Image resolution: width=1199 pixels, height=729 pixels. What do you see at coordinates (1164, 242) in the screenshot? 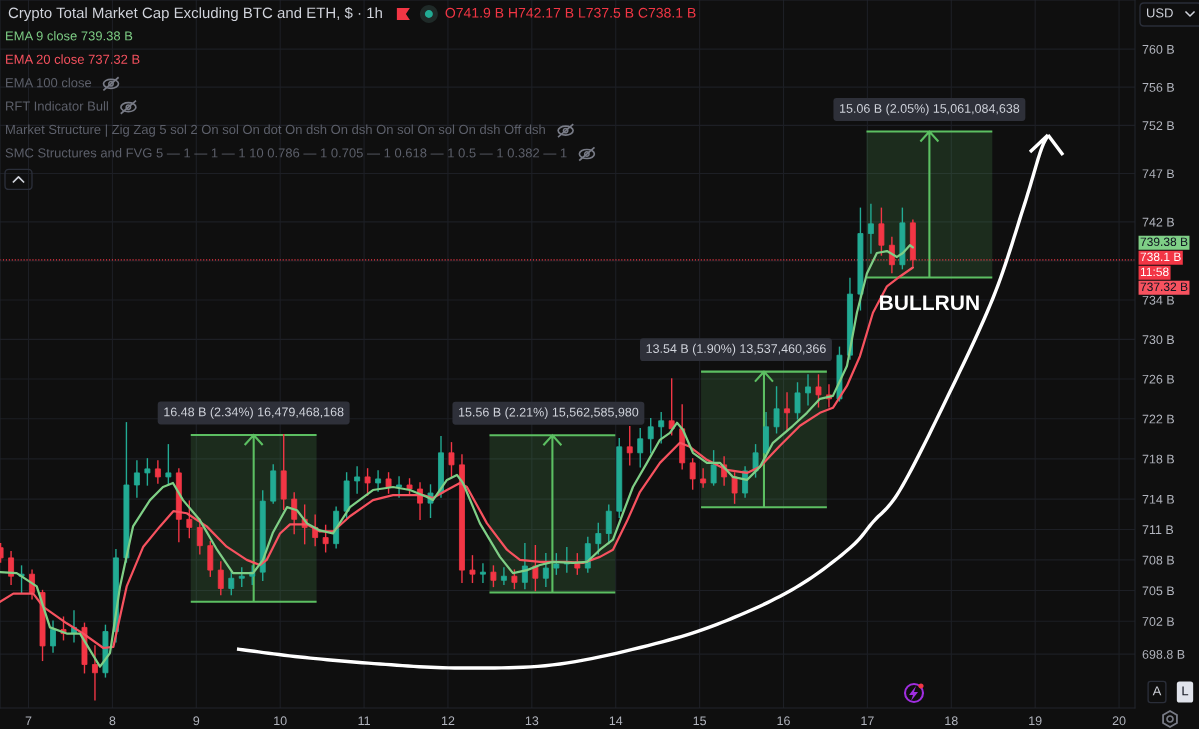
I see `text: 739.38 B` at bounding box center [1164, 242].